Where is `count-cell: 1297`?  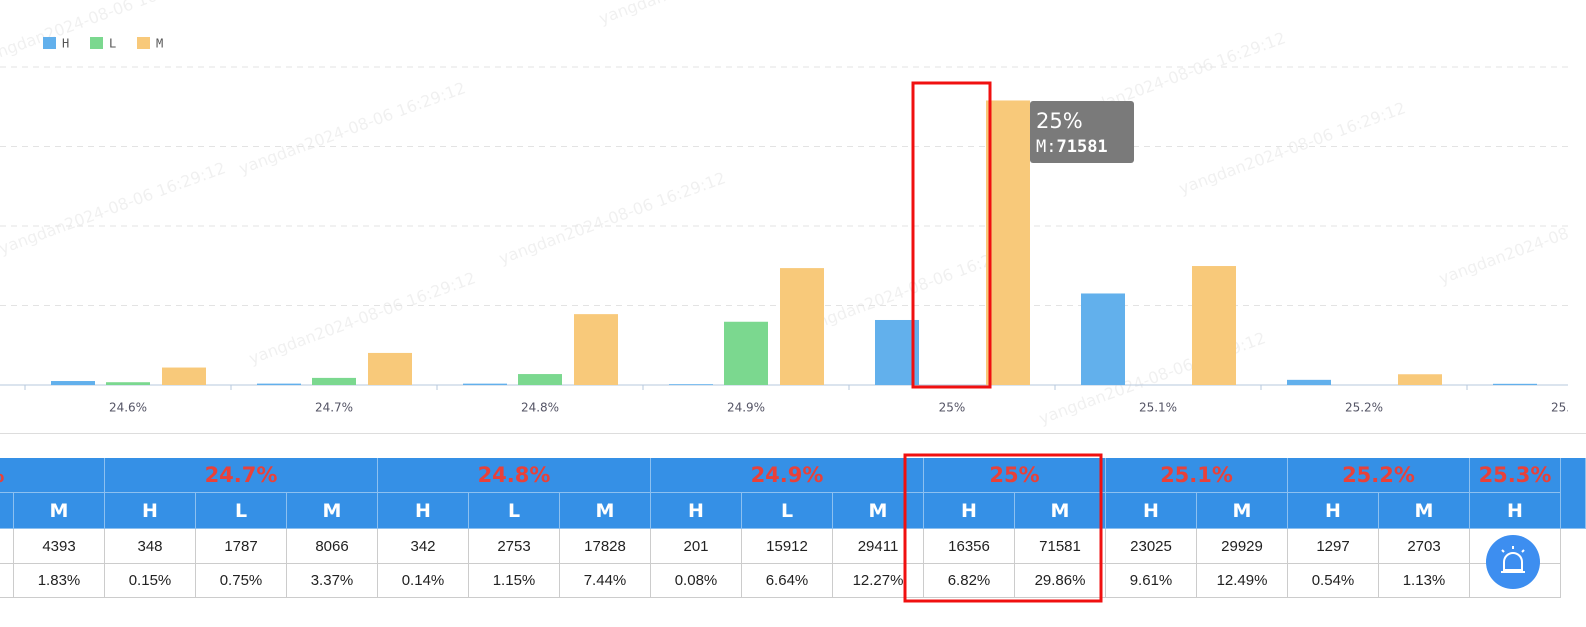 count-cell: 1297 is located at coordinates (1333, 546).